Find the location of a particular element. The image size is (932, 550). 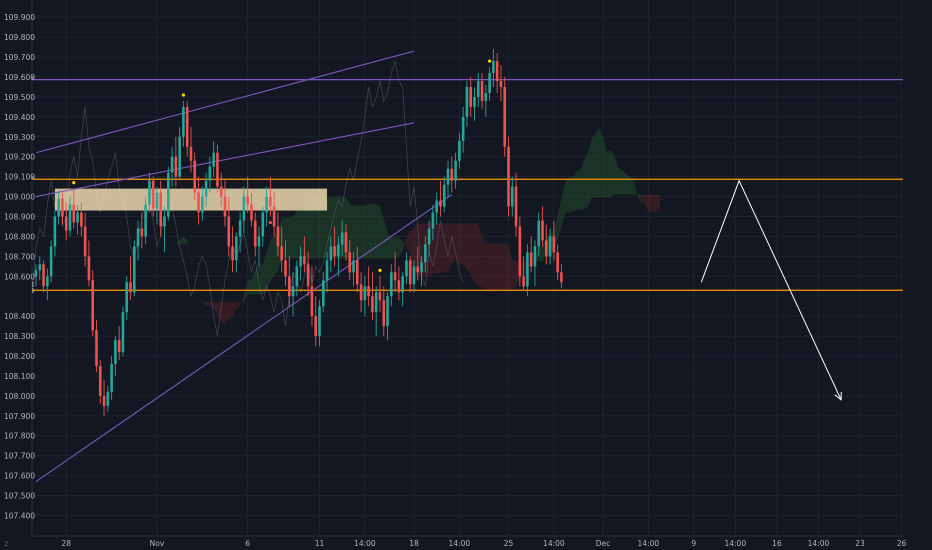

trendline is located at coordinates (225, 160).